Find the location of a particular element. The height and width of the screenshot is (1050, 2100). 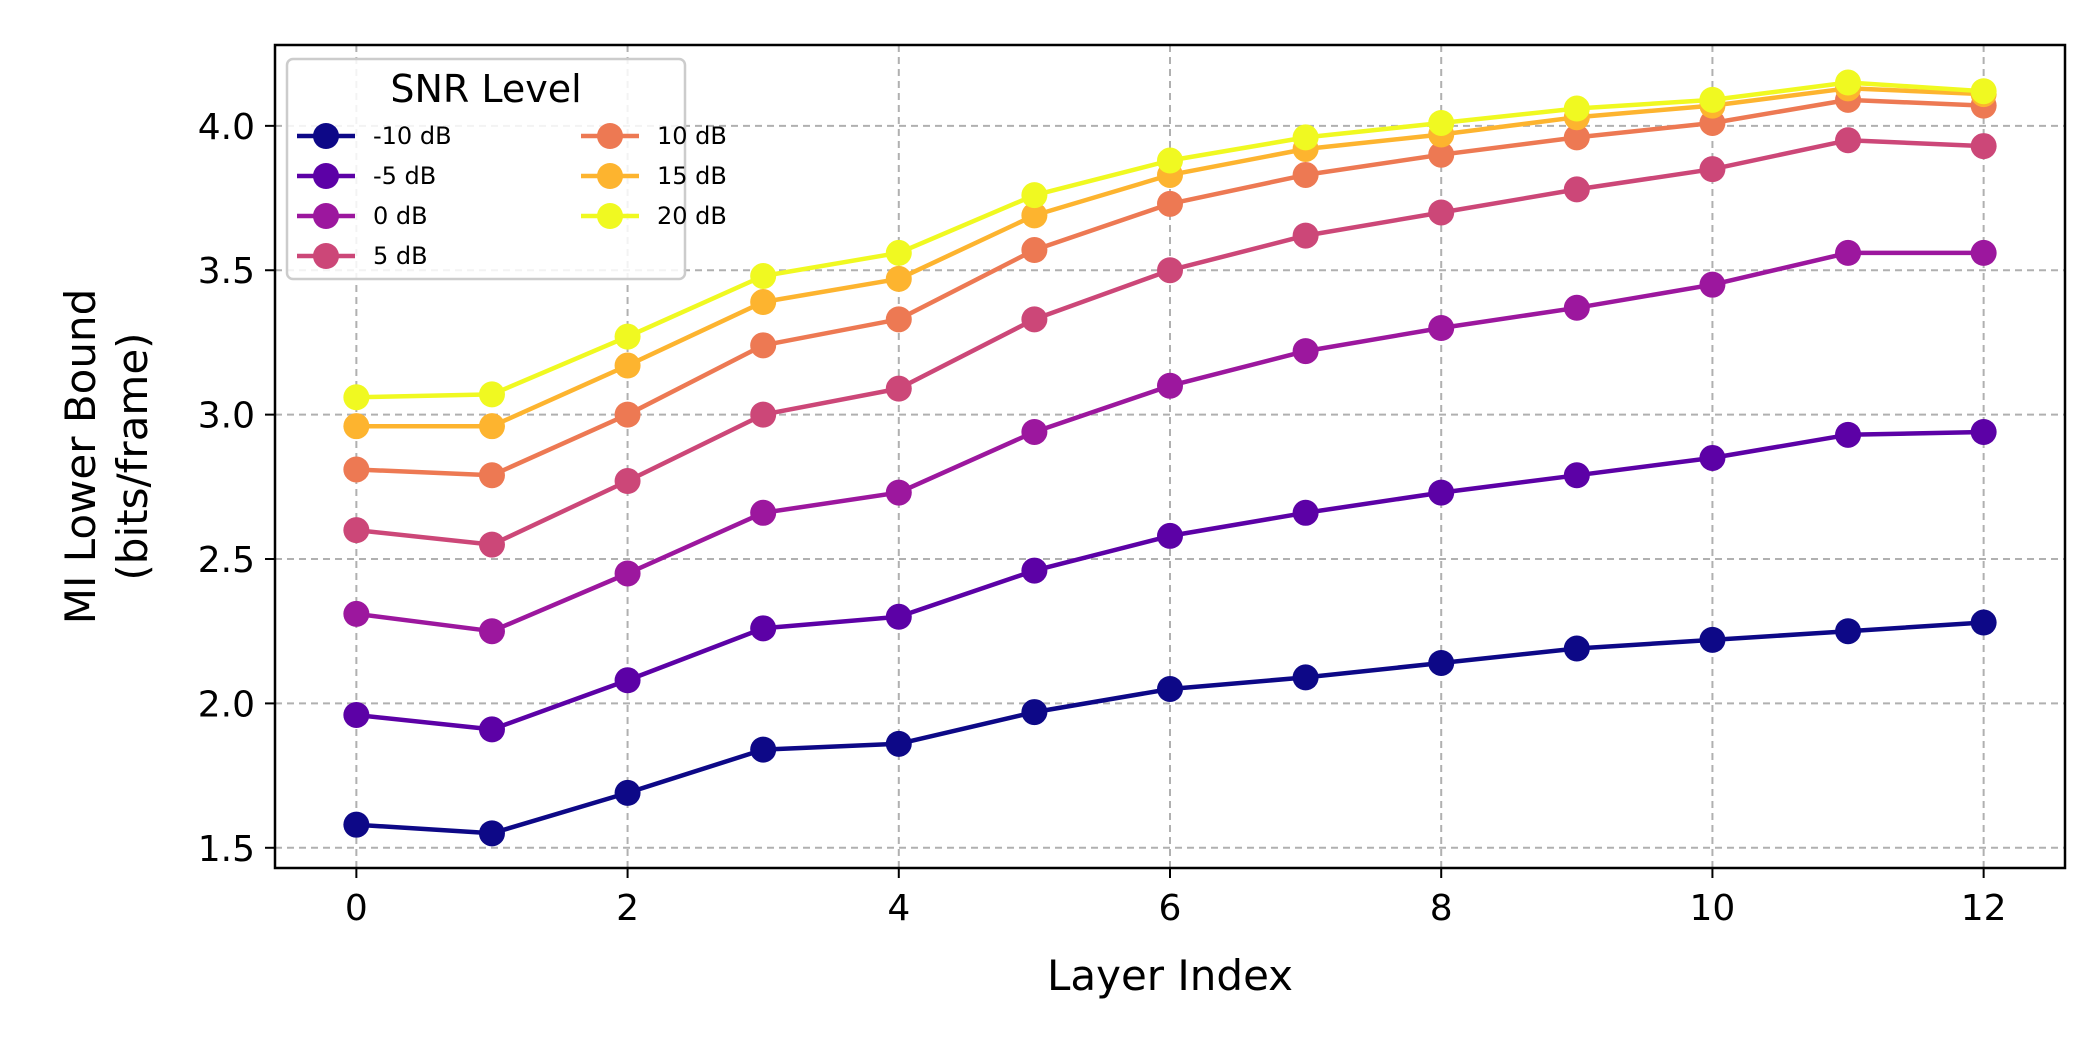

x-tick-label: 10 is located at coordinates (1713, 908).